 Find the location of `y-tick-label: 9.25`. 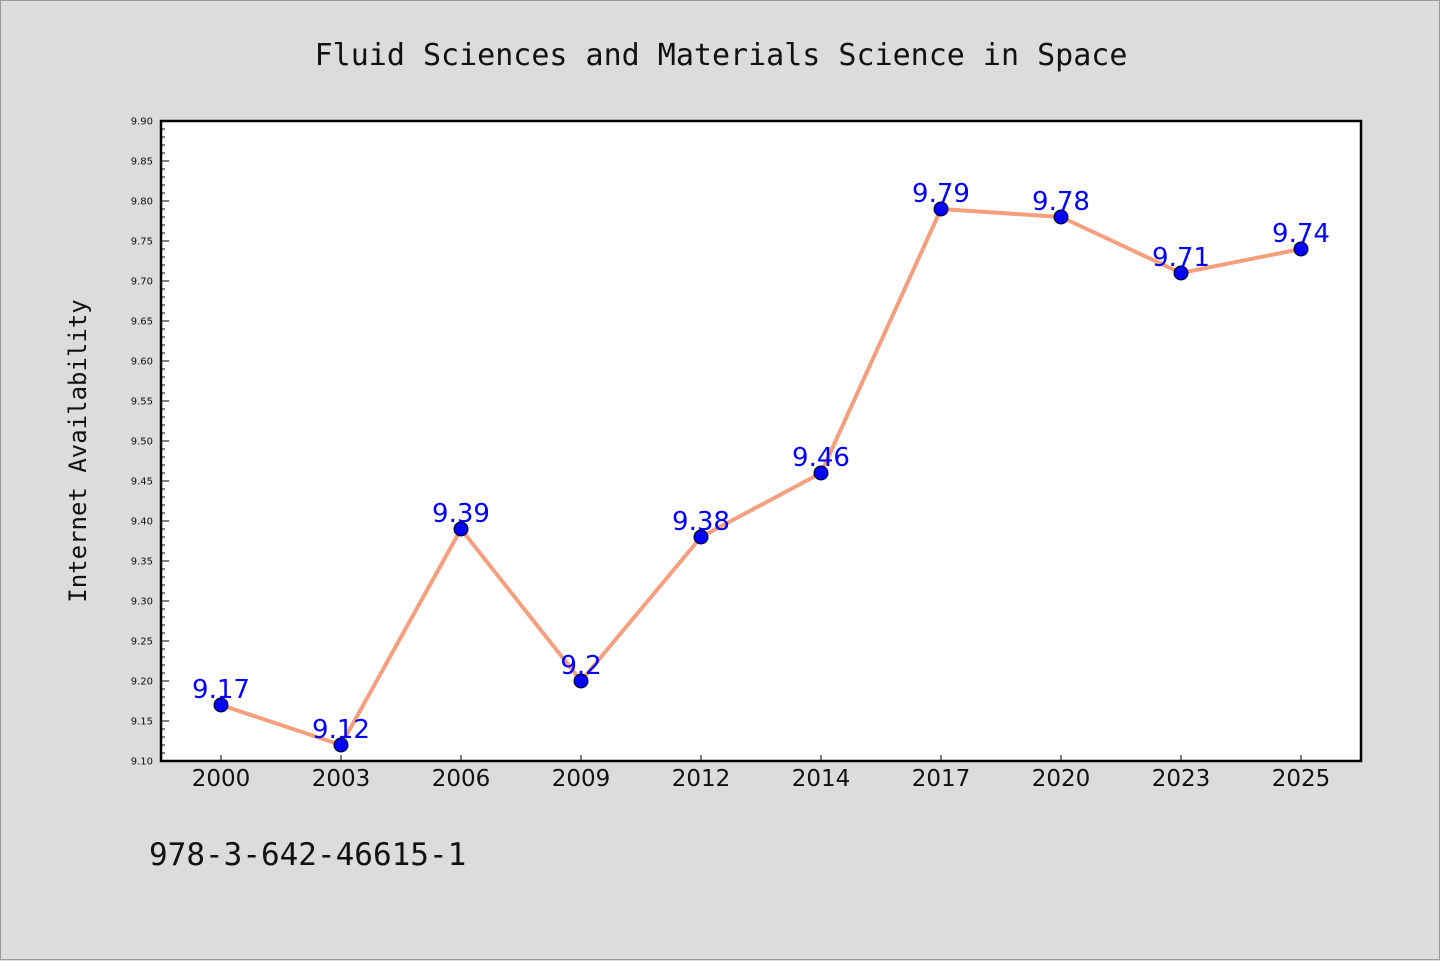

y-tick-label: 9.25 is located at coordinates (142, 642).